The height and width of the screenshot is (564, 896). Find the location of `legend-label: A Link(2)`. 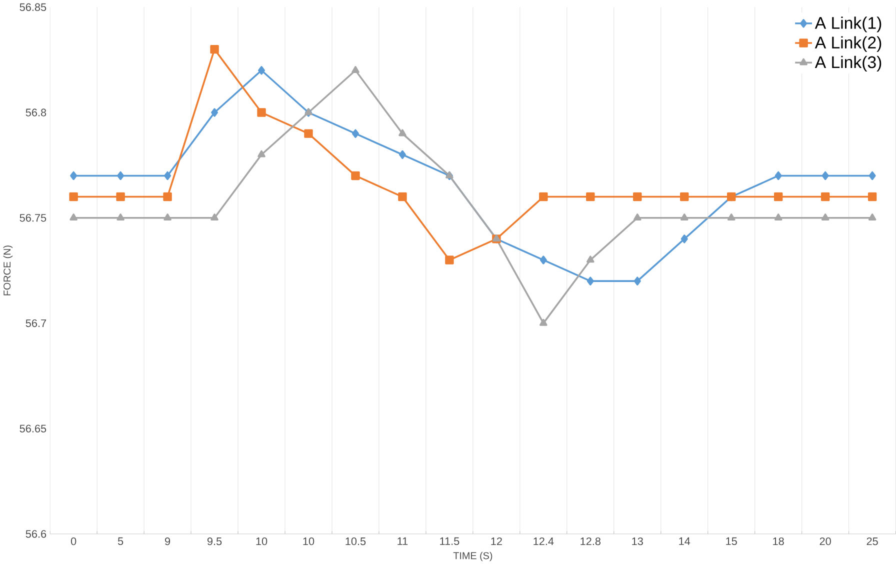

legend-label: A Link(2) is located at coordinates (848, 44).